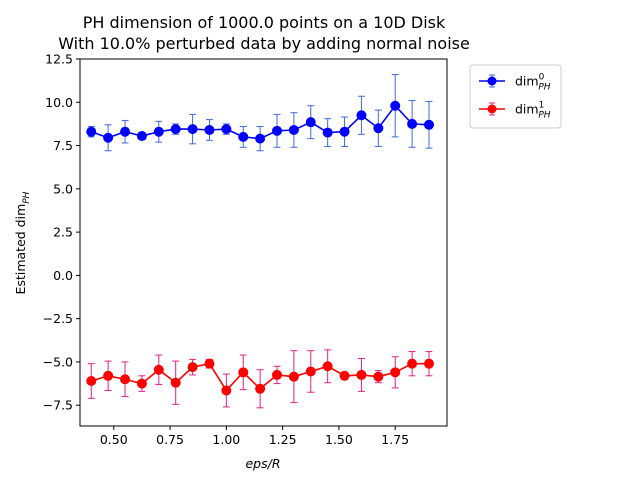  I want to click on y-axis-ticks: −7.5 −5.0 −2.5 0.0 2.5 5.0 7.5 10.0 12.5, so click(61, 232).